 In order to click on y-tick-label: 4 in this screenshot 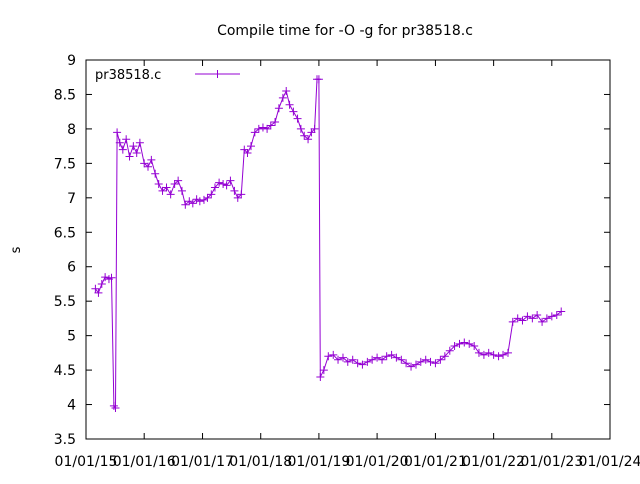, I will do `click(71, 406)`.